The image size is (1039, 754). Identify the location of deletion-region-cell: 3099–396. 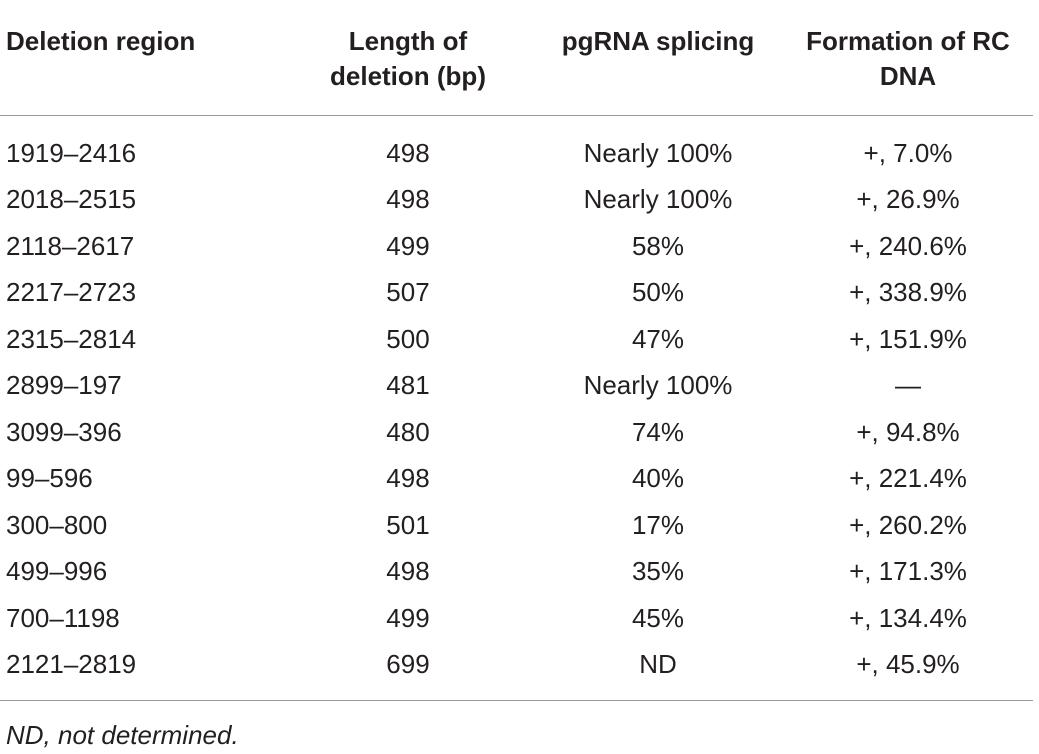
(64, 431).